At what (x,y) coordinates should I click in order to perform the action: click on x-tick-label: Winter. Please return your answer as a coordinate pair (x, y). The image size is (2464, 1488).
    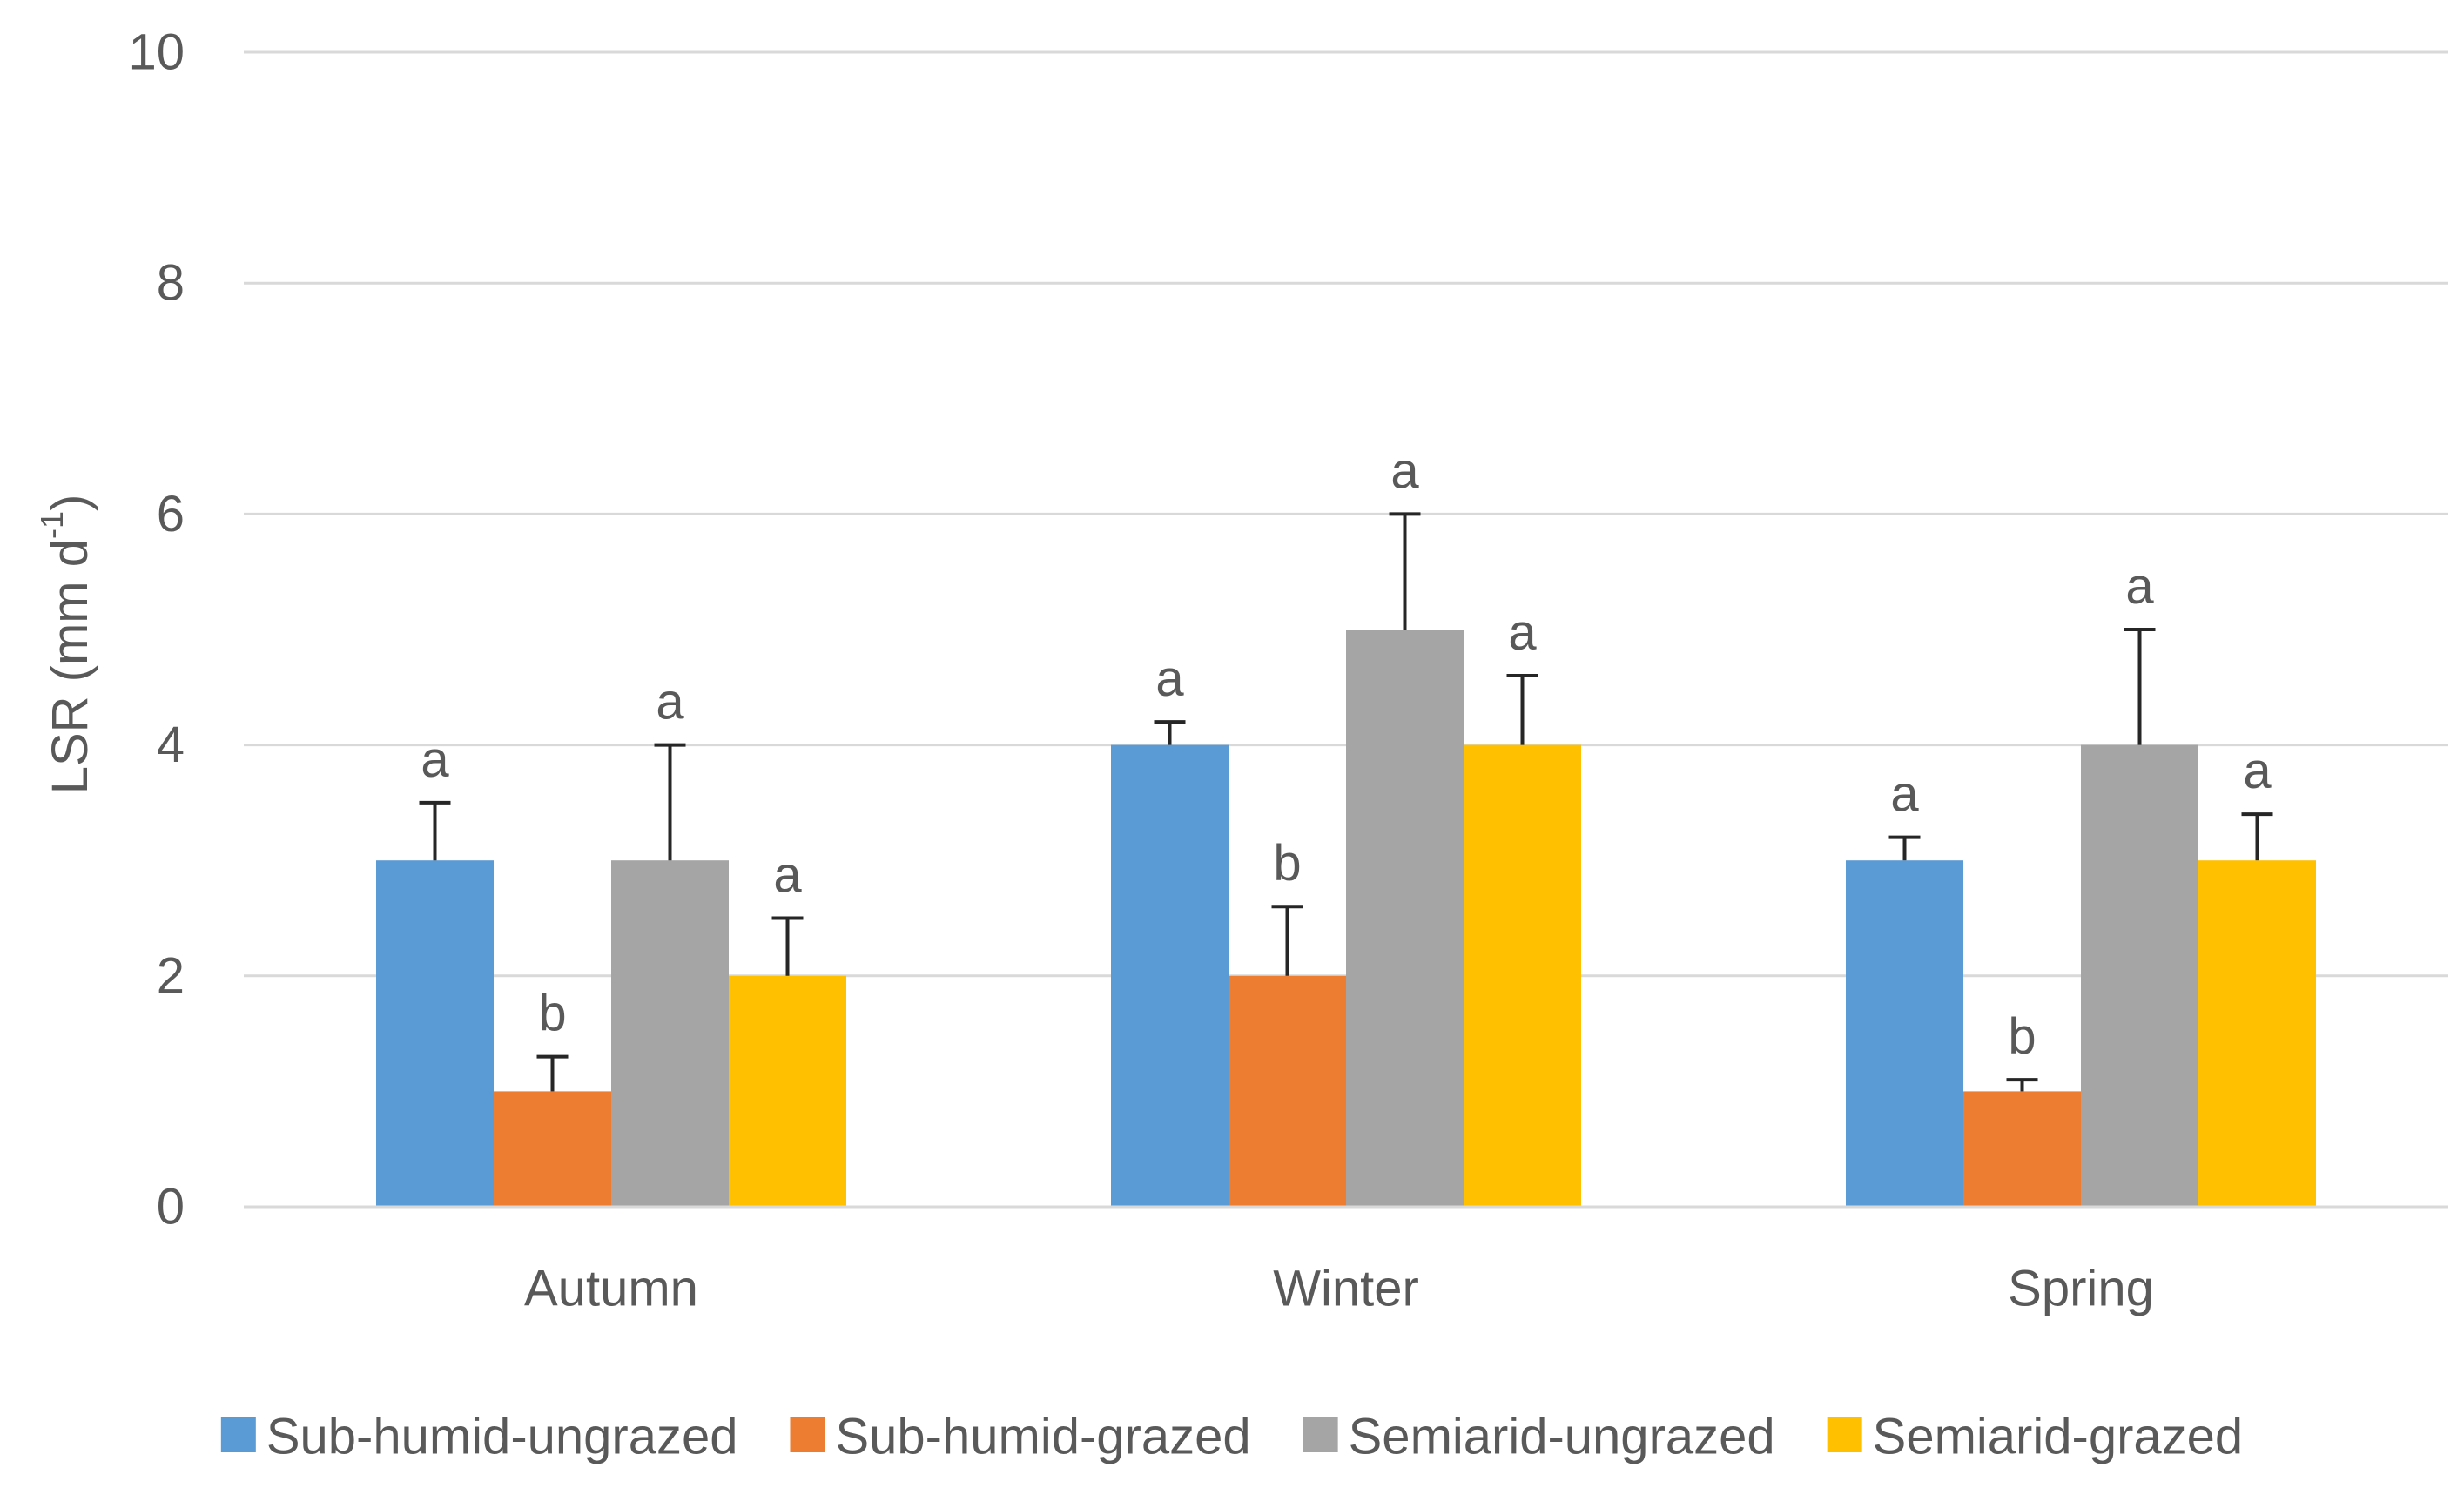
    Looking at the image, I should click on (1346, 1289).